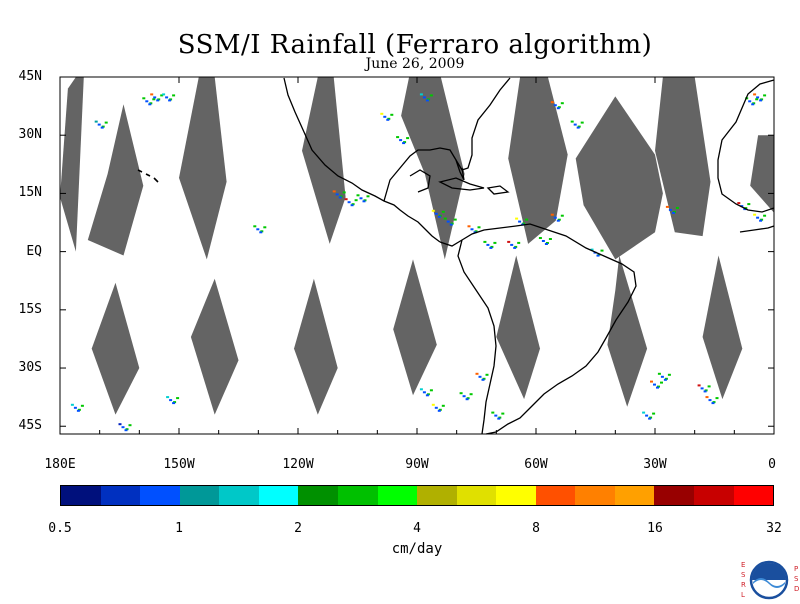 This screenshot has height=604, width=800. What do you see at coordinates (30, 368) in the screenshot?
I see `lat-label: 30S` at bounding box center [30, 368].